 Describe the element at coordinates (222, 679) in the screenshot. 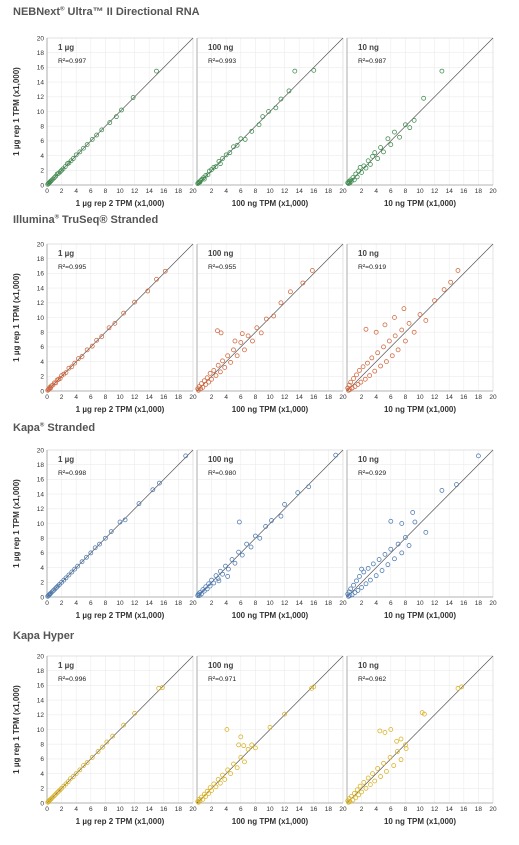

I see `r-squared-label: R²=0.971` at that location.